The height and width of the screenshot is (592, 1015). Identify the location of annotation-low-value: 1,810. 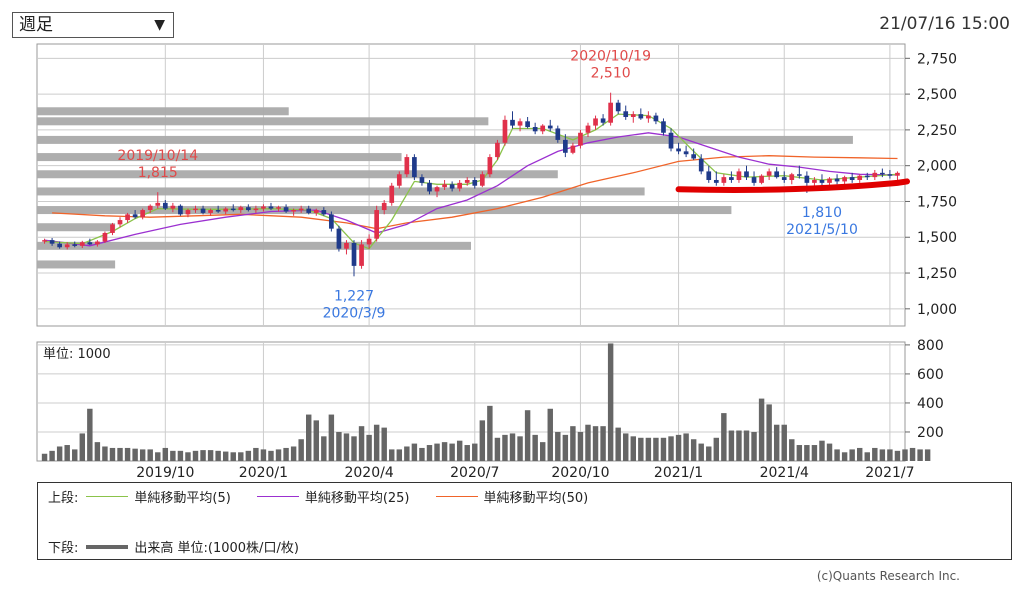
(822, 213).